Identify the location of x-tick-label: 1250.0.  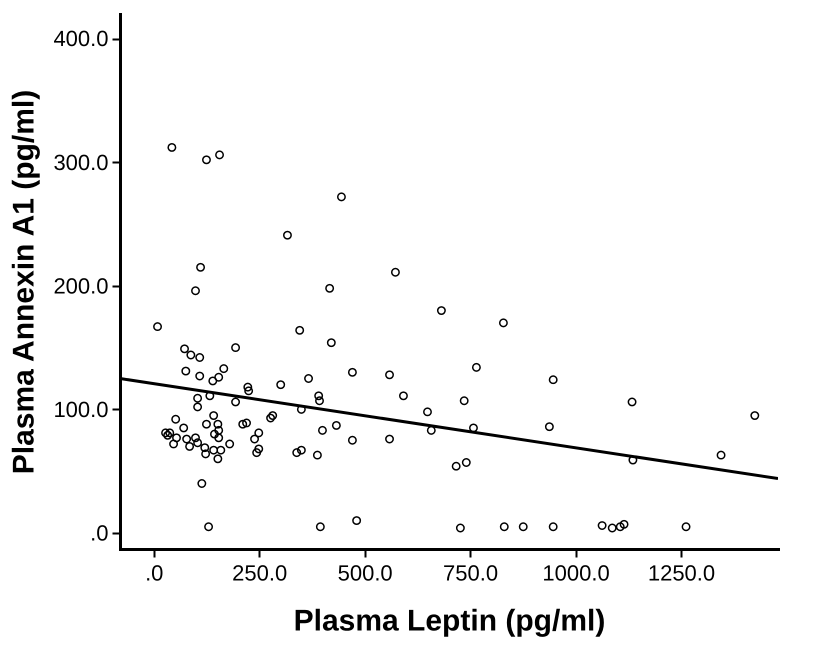
(682, 573).